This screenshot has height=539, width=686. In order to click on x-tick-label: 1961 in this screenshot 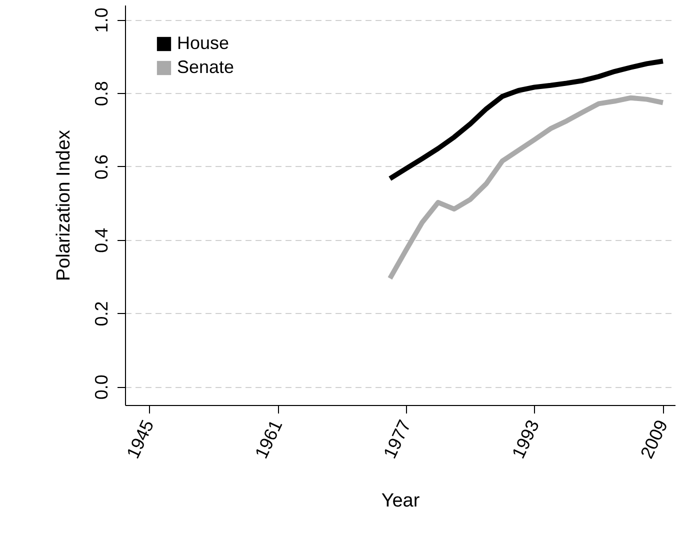, I will do `click(268, 439)`.